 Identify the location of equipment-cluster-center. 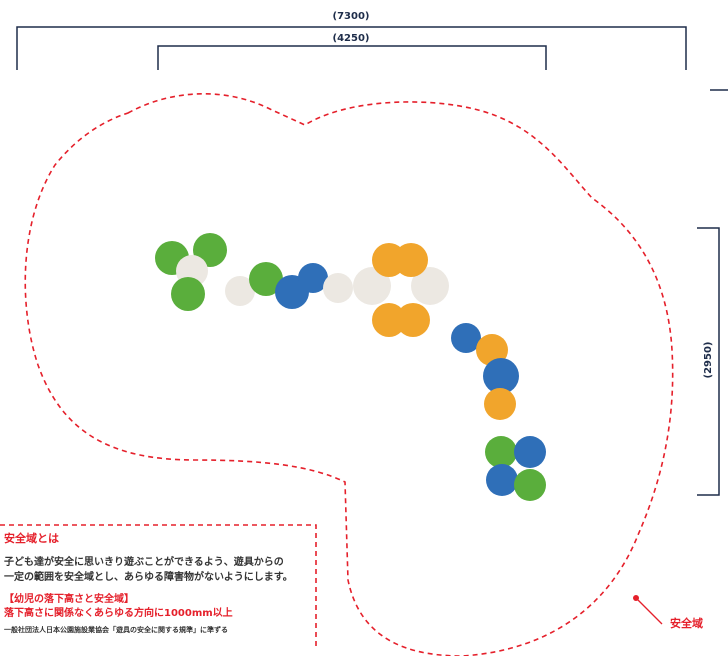
(401, 290).